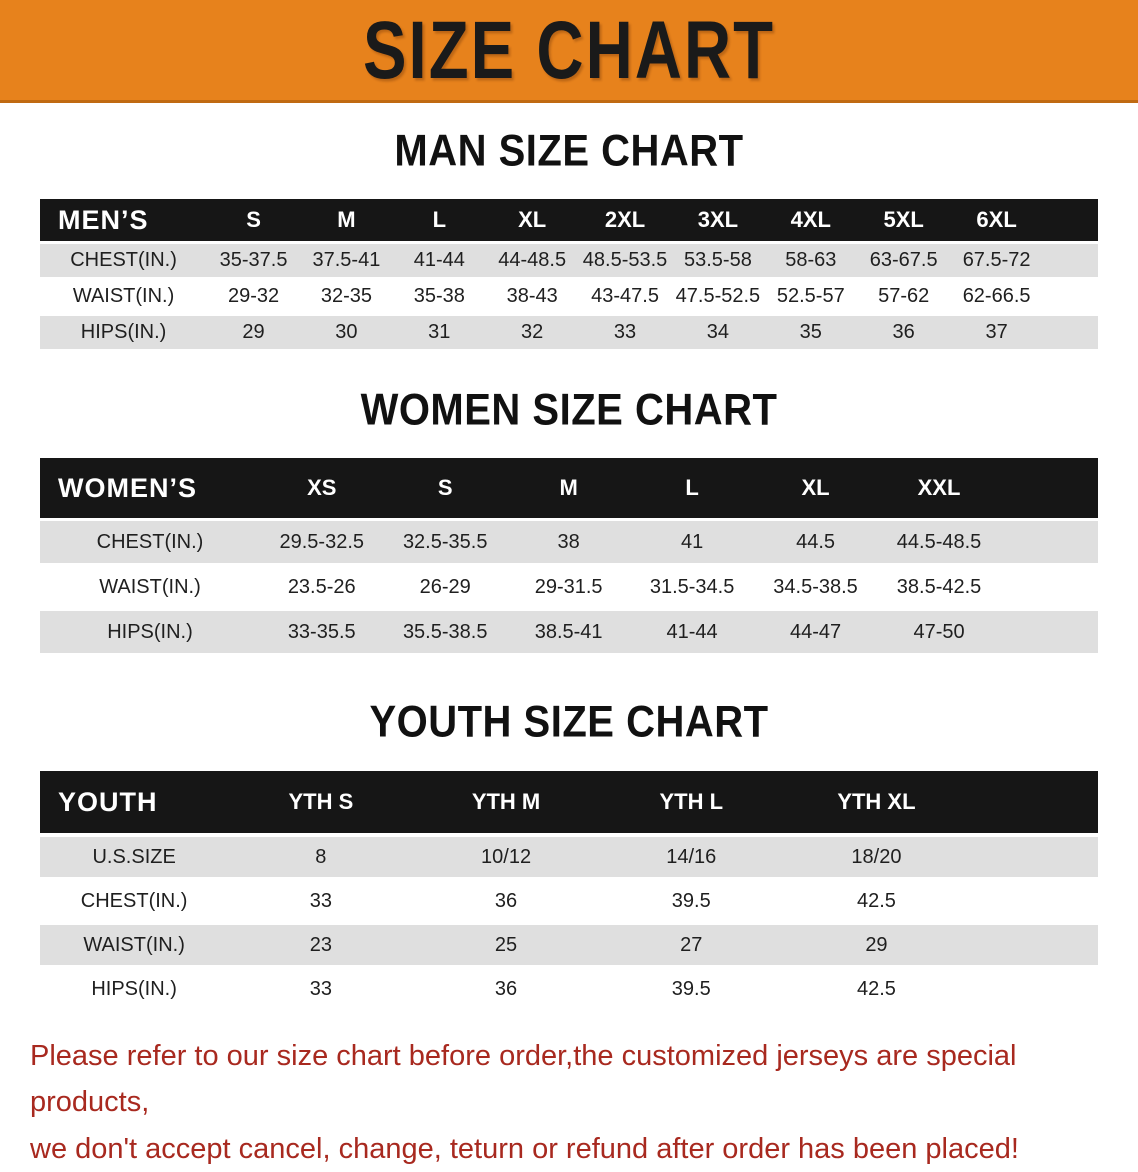 The height and width of the screenshot is (1172, 1138). I want to click on column-header: XXL, so click(939, 488).